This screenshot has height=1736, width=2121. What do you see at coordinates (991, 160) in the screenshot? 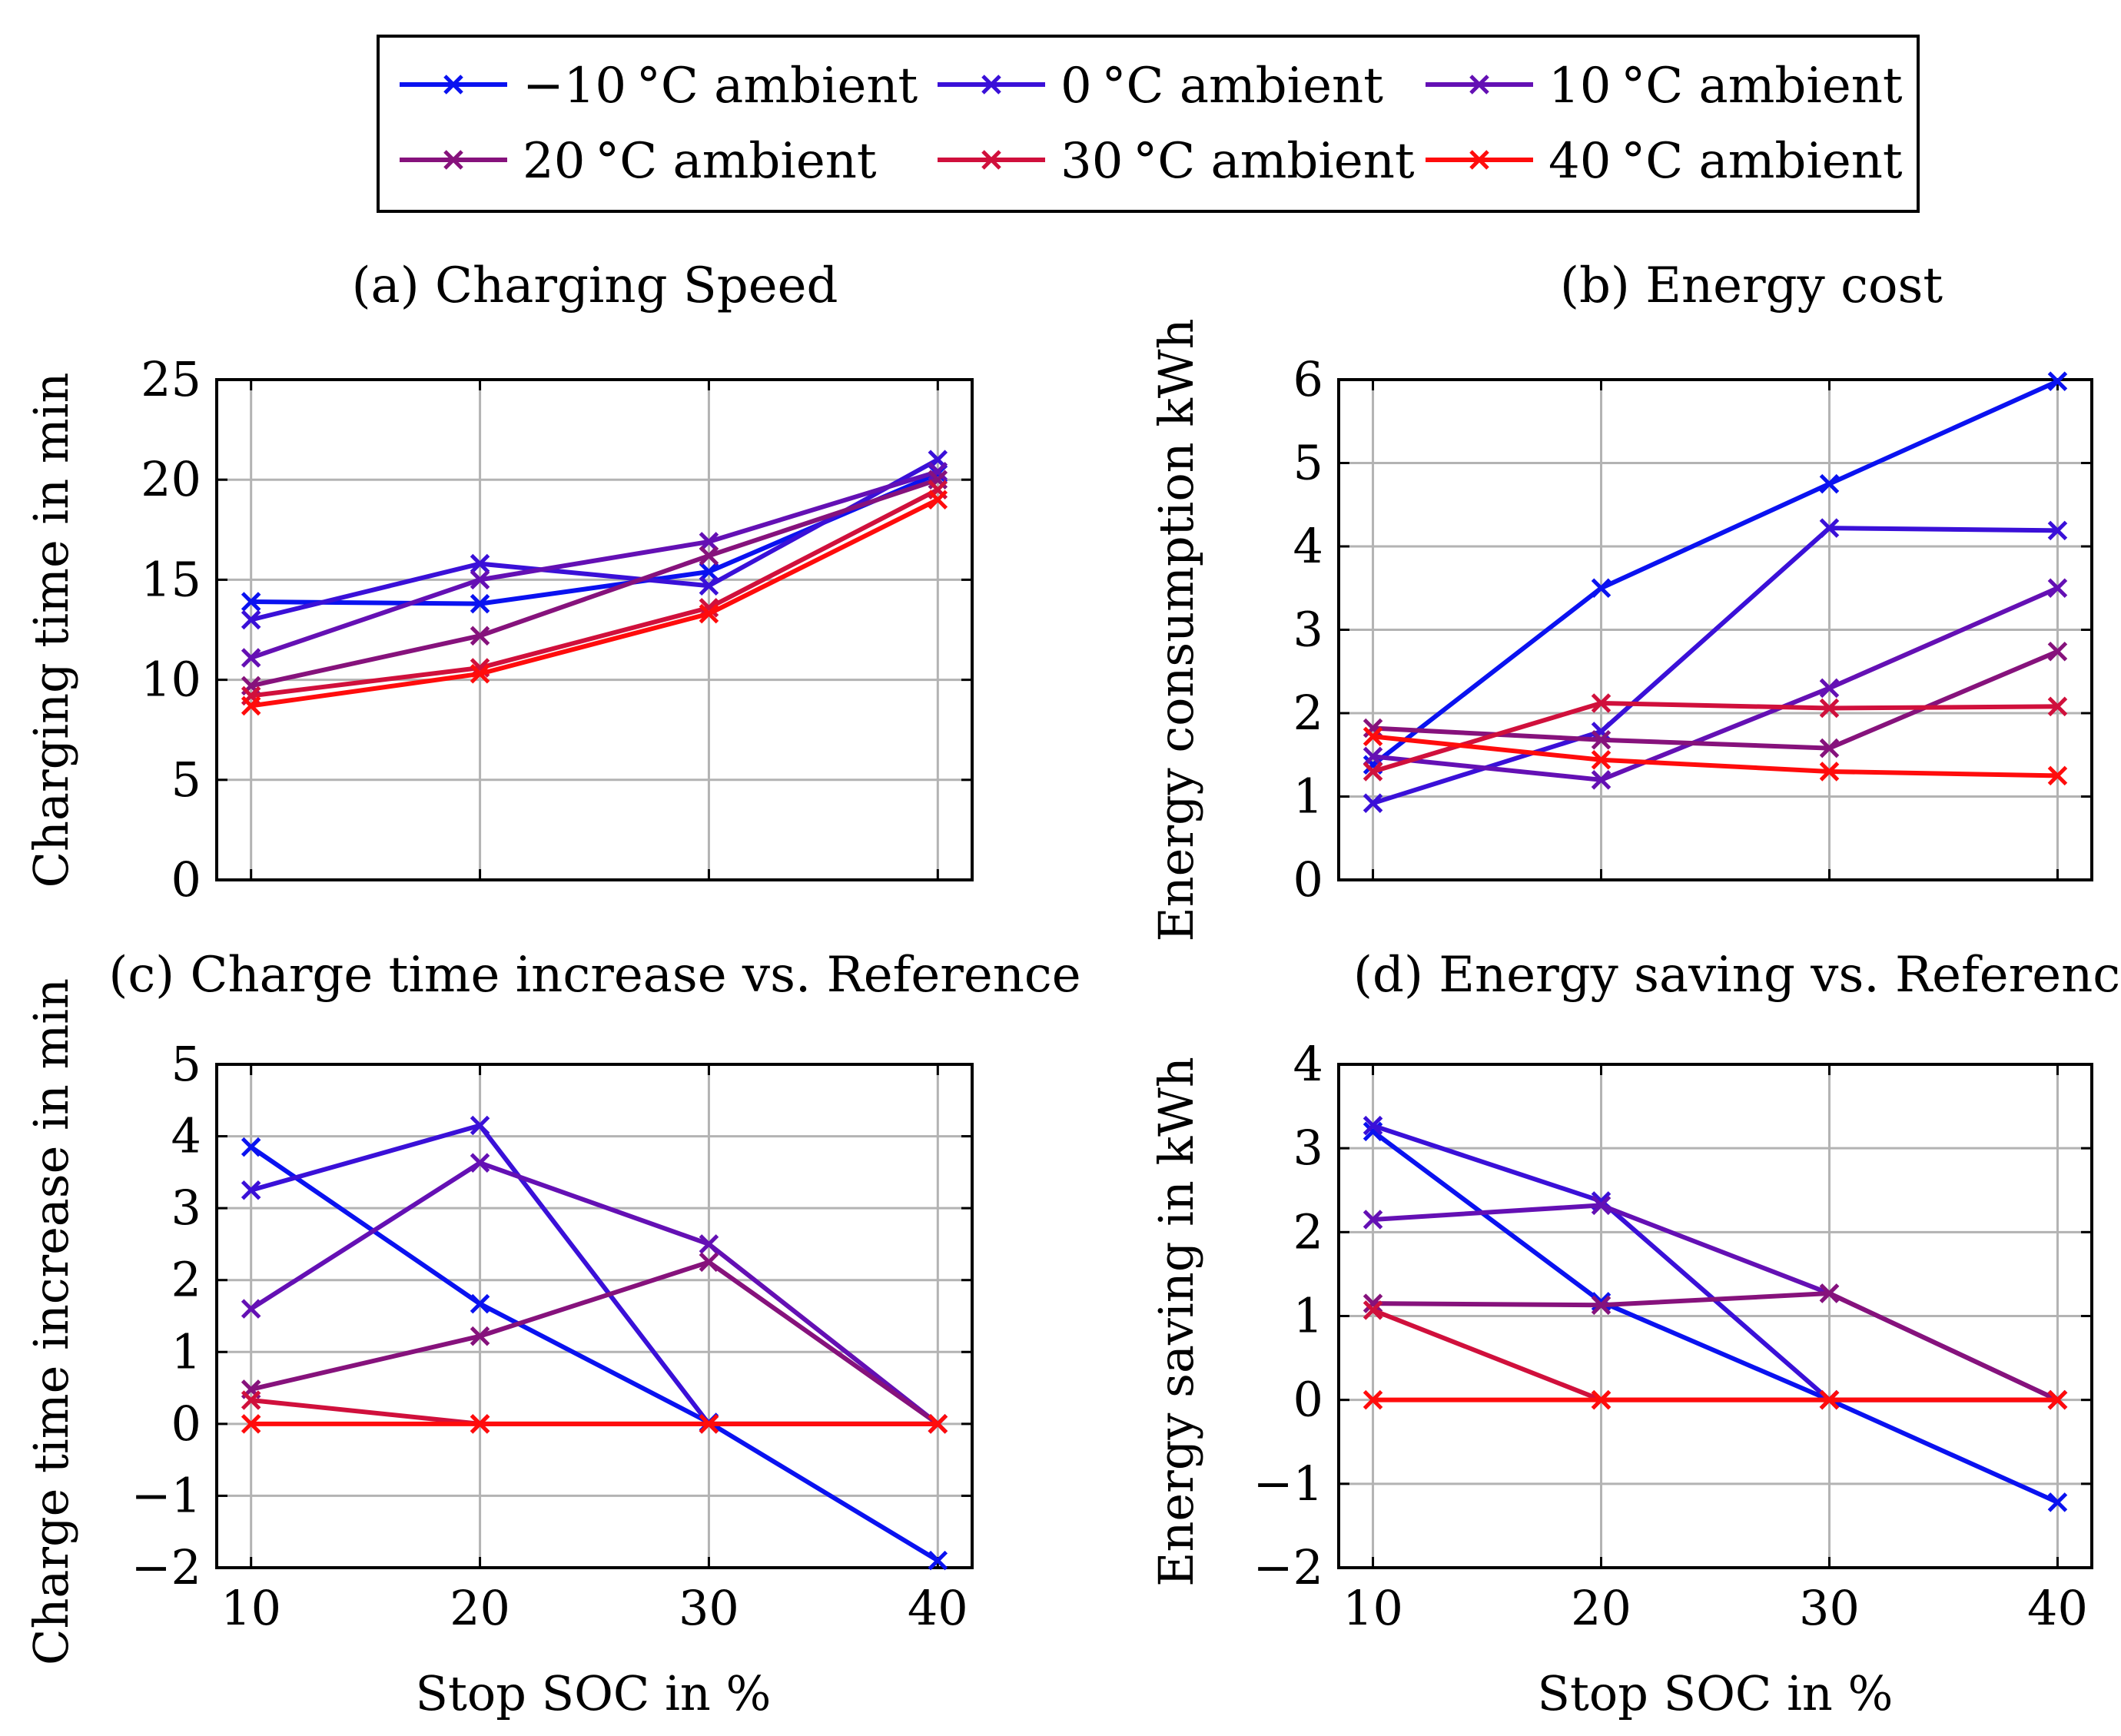
I see `legend-swatch-marker` at bounding box center [991, 160].